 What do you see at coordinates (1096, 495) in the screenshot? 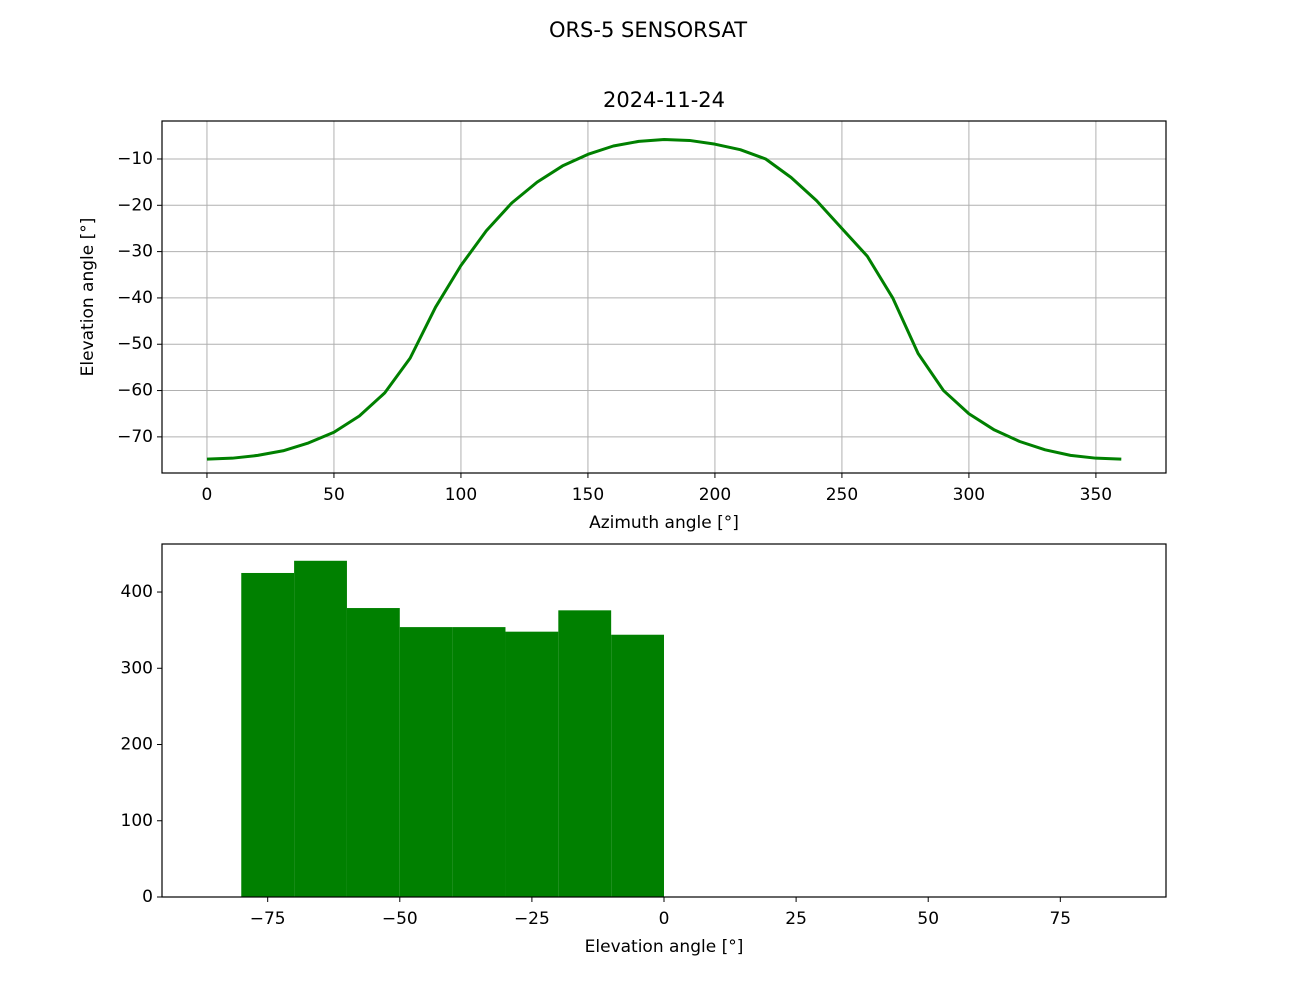
I see `x-tick-label: 350` at bounding box center [1096, 495].